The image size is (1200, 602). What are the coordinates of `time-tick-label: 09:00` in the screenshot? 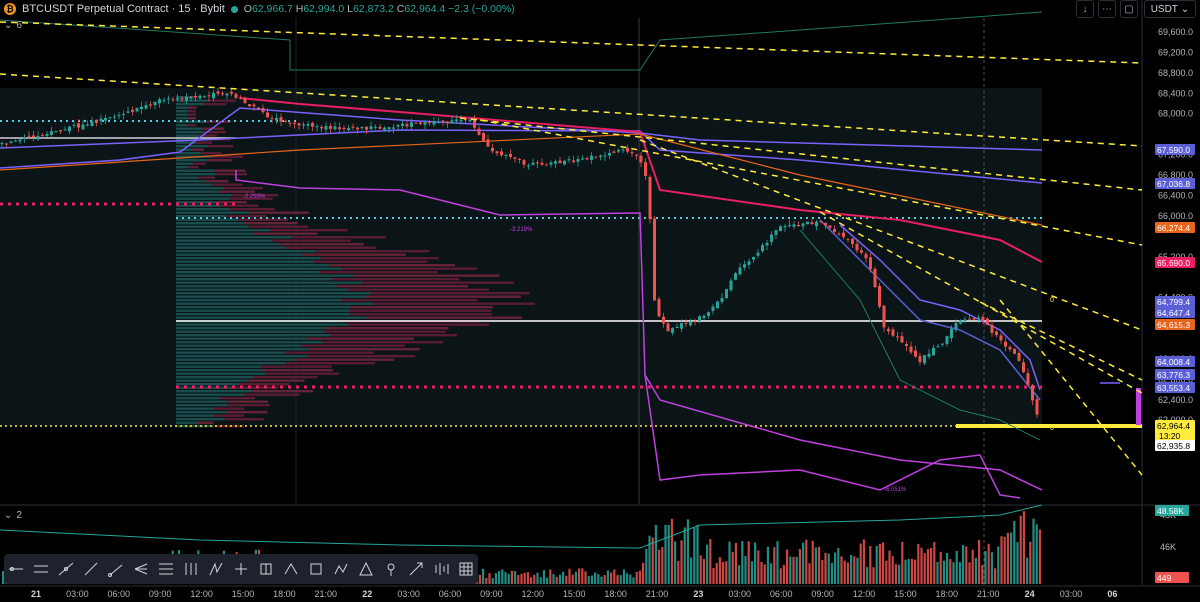 It's located at (491, 594).